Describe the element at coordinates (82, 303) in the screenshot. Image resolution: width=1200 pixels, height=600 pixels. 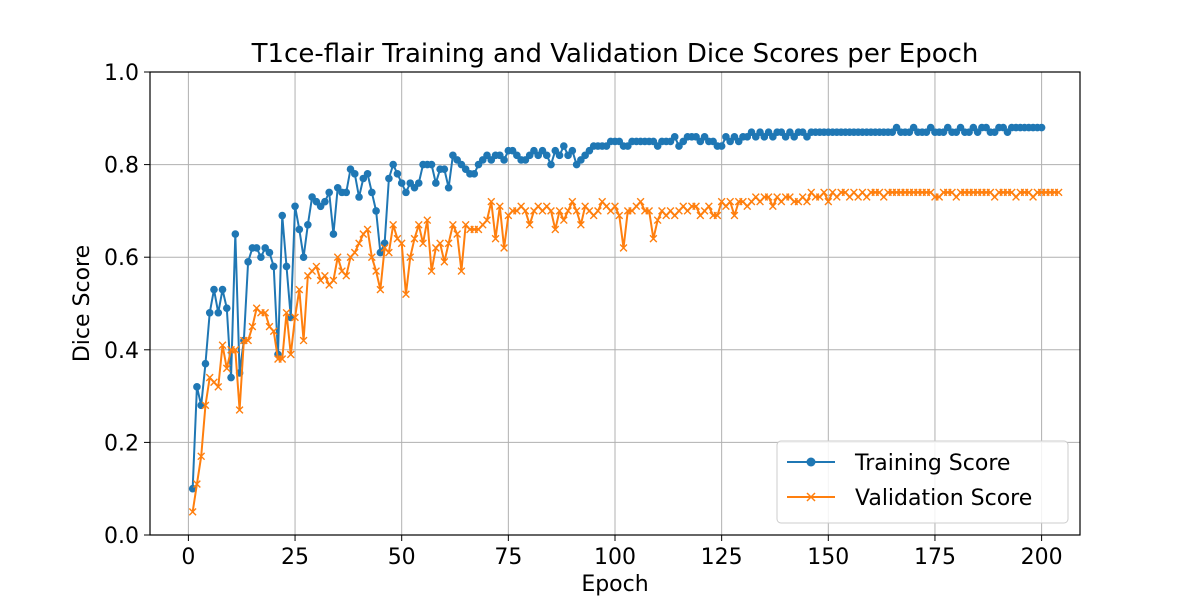
I see `y-axis-label: Dice Score` at that location.